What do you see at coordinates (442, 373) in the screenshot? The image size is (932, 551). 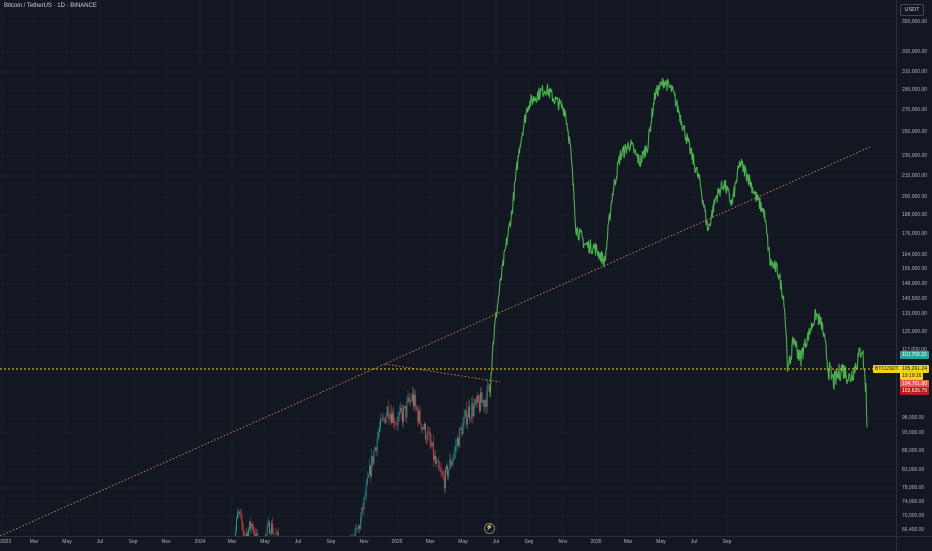 I see `trend-line-short` at bounding box center [442, 373].